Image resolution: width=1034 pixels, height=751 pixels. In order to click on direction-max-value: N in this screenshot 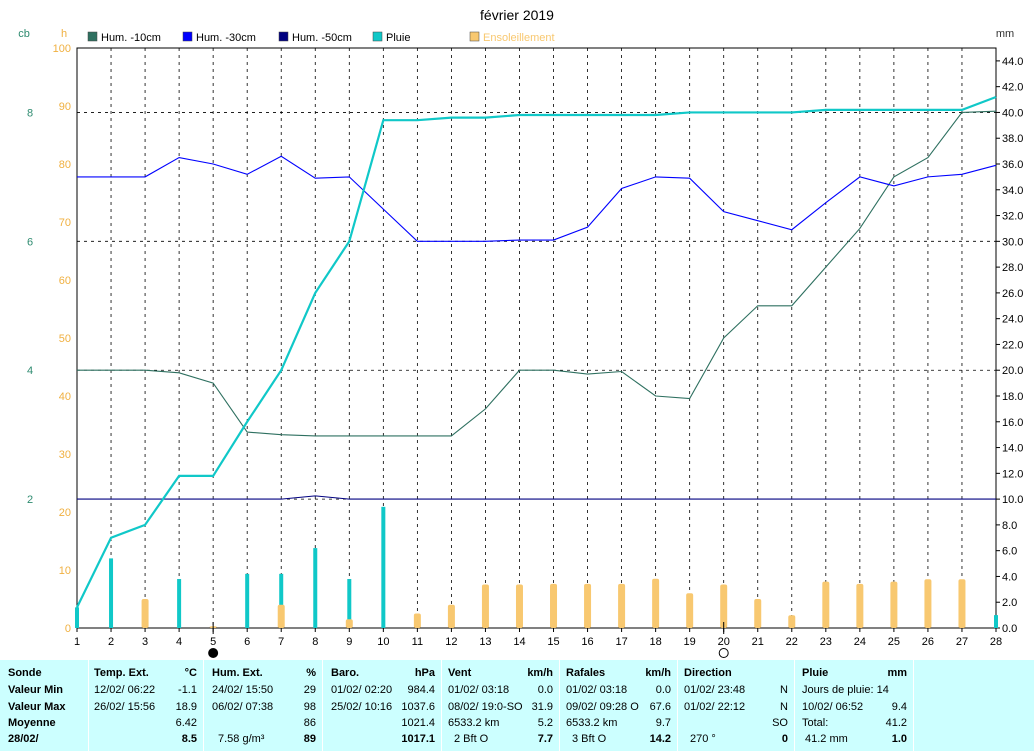, I will do `click(784, 707)`.